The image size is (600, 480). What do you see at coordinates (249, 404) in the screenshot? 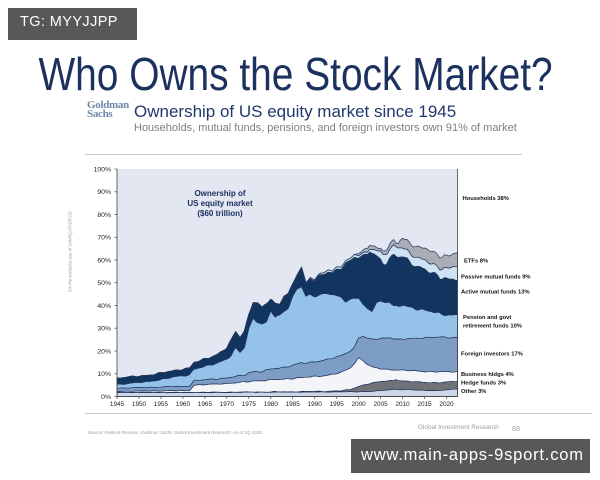
I see `svg-text: 1975` at bounding box center [249, 404].